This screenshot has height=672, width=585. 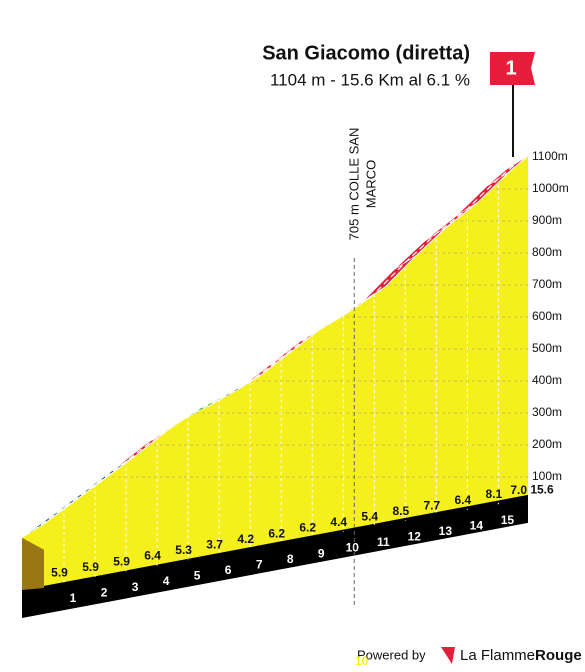 What do you see at coordinates (363, 184) in the screenshot?
I see `annotation: 705 m COLLE SAN MARCO` at bounding box center [363, 184].